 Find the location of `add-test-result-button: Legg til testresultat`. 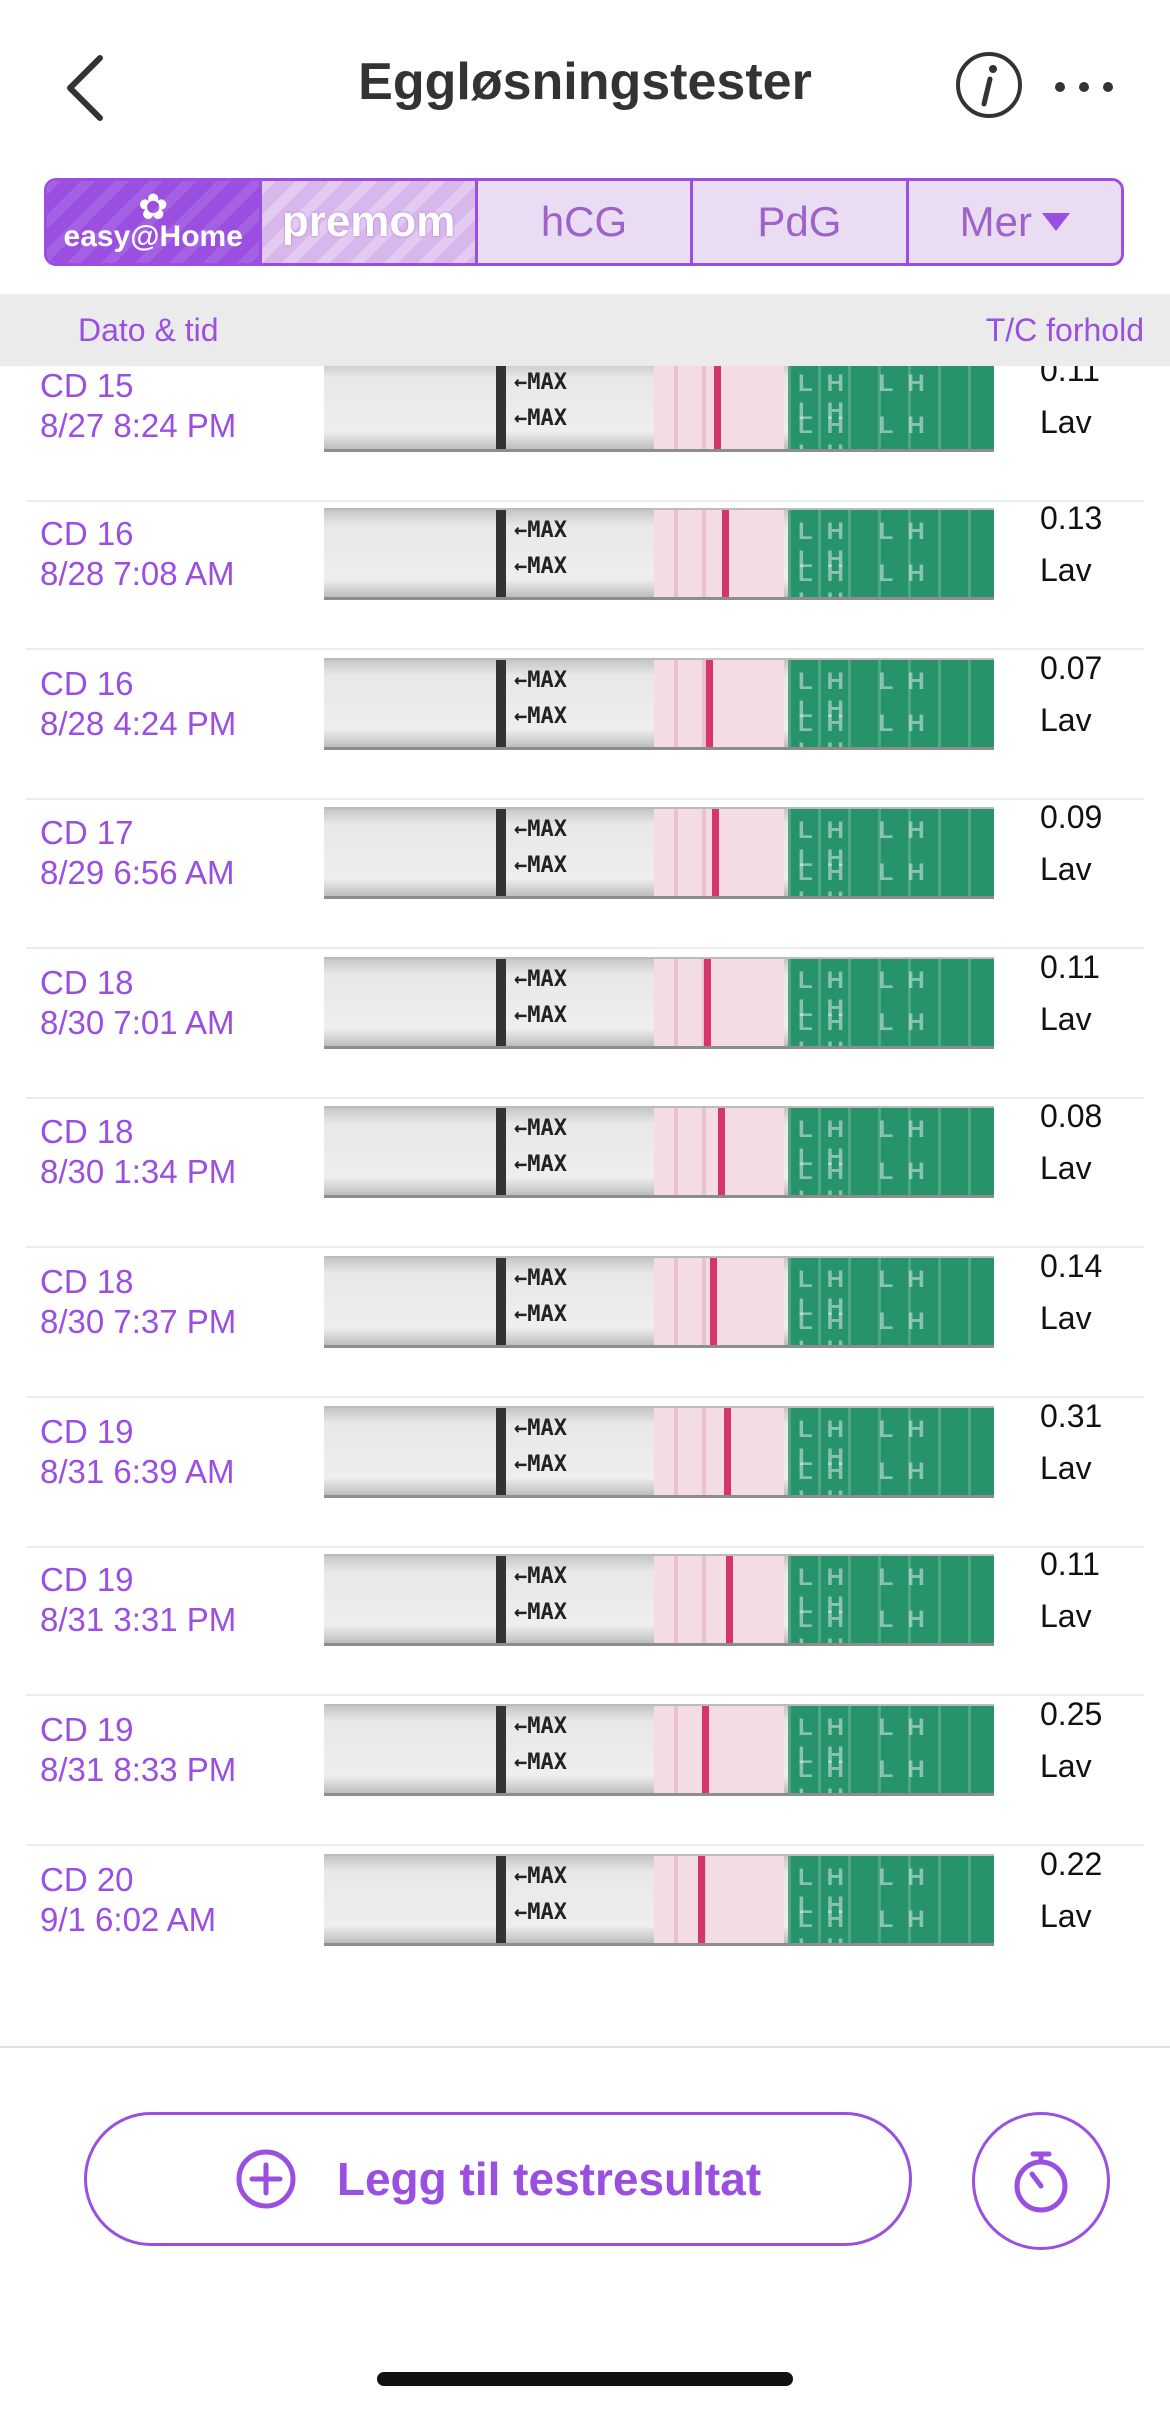

add-test-result-button: Legg til testresultat is located at coordinates (498, 2179).